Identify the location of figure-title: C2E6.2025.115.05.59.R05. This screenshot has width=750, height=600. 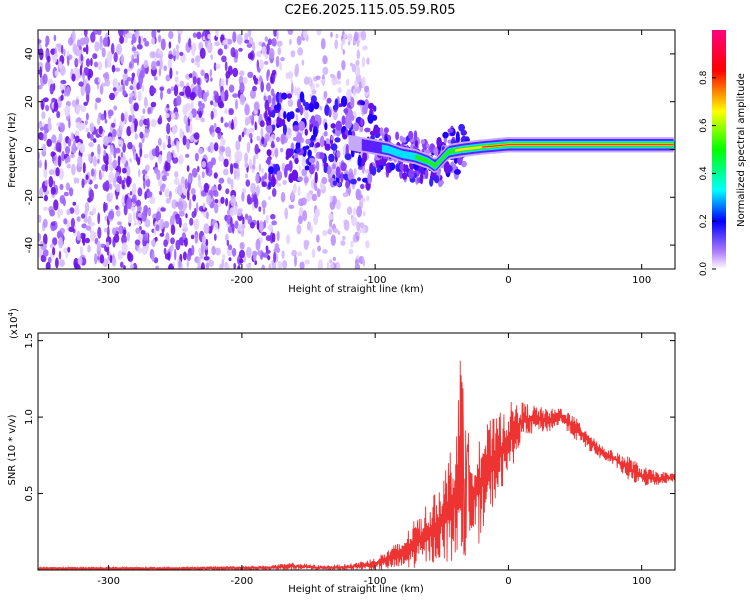
(369, 10).